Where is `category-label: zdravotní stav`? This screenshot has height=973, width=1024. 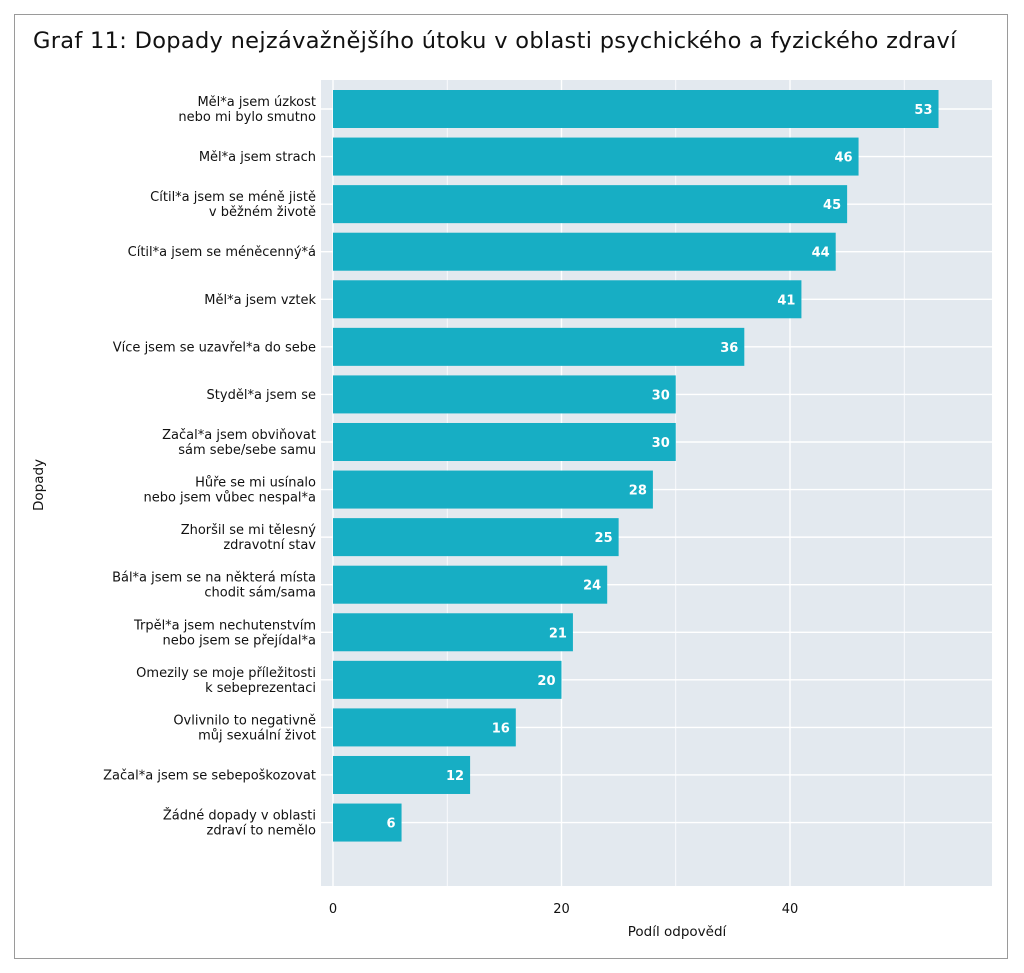 category-label: zdravotní stav is located at coordinates (269, 545).